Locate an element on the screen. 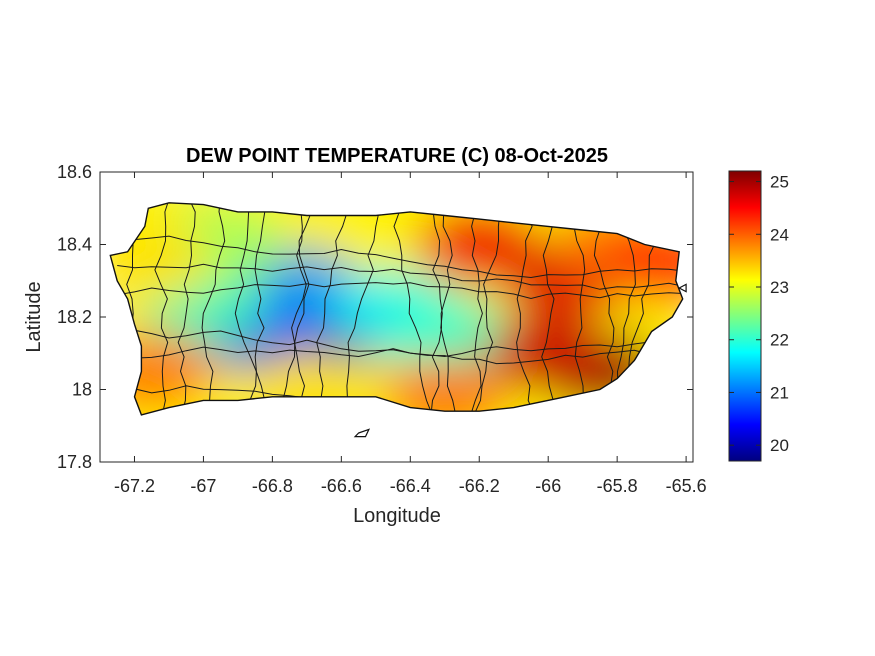  colorbar-tick-label: 24 is located at coordinates (779, 234).